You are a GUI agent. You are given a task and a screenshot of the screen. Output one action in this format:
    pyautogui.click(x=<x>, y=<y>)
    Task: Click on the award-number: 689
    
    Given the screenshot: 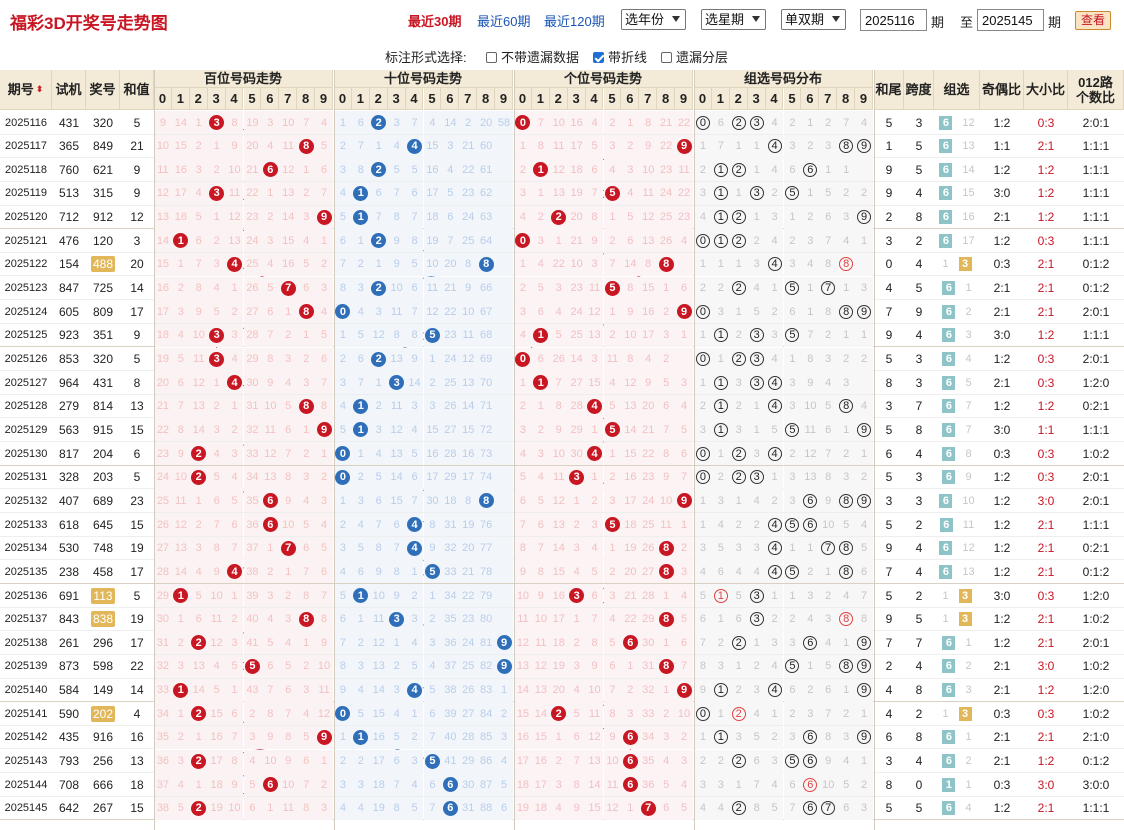 What is the action you would take?
    pyautogui.click(x=103, y=500)
    